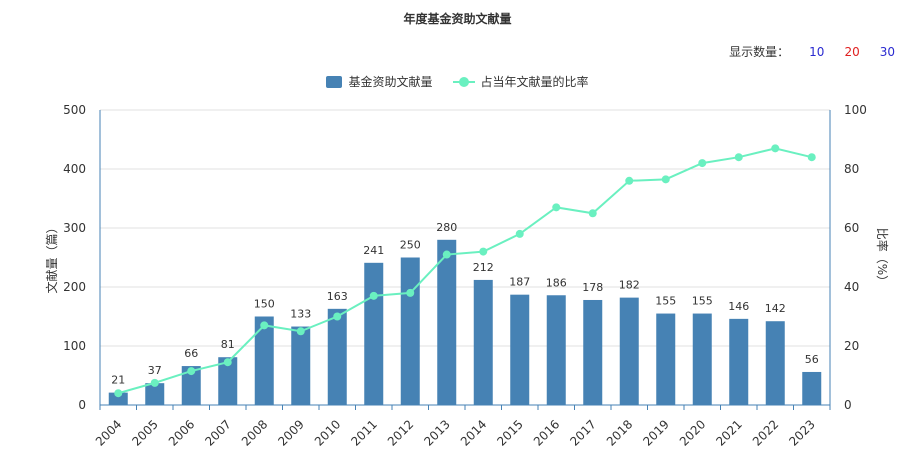  I want to click on x-tick-label: 2009, so click(290, 432).